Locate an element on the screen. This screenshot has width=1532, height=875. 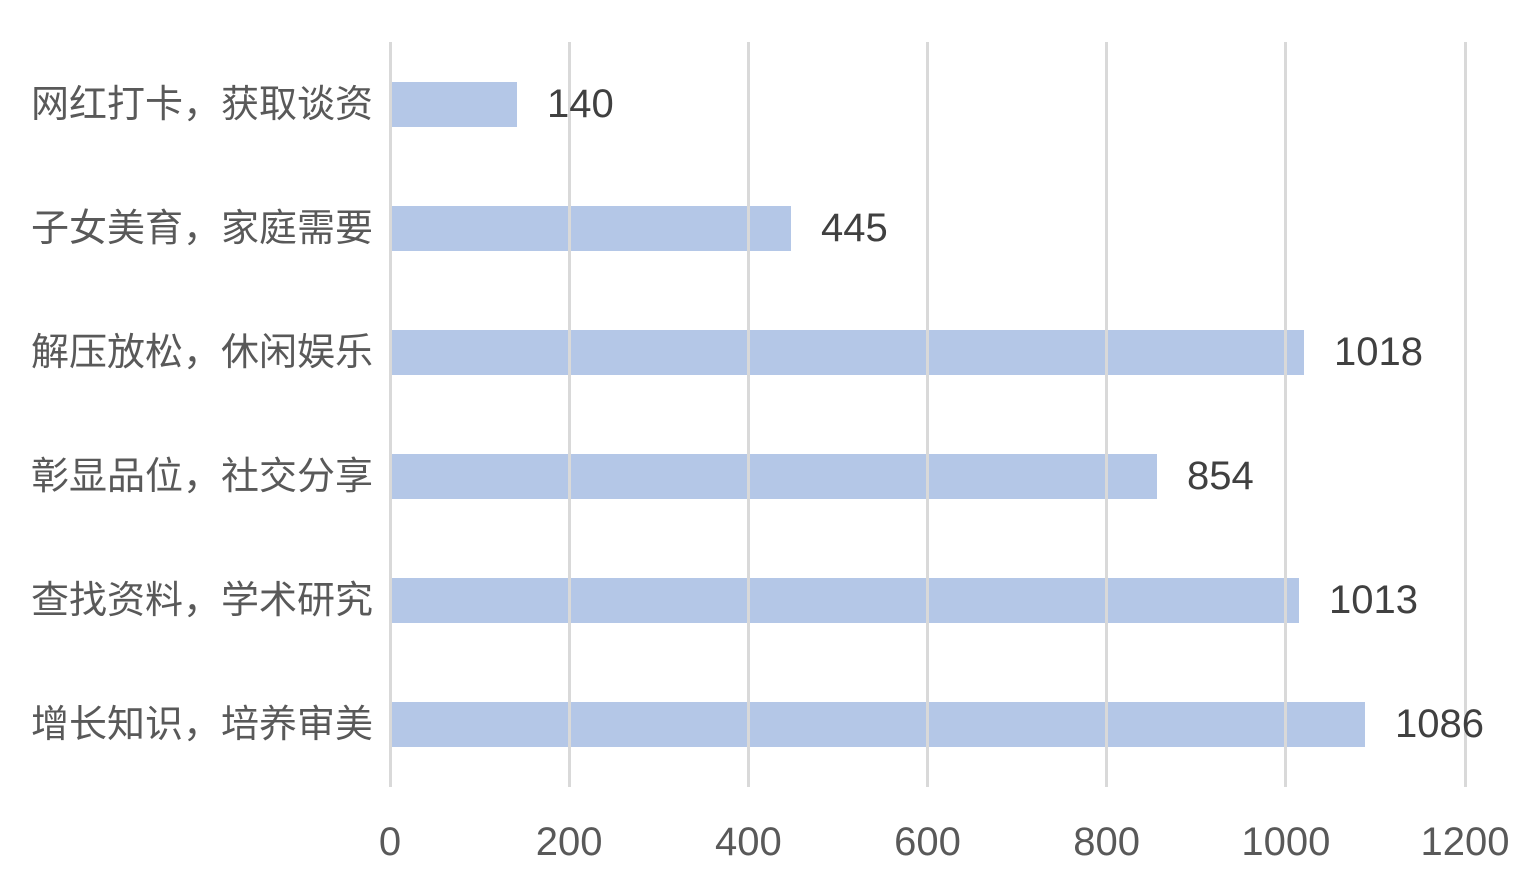
category-label: 子女美育，家庭需要 is located at coordinates (201, 229).